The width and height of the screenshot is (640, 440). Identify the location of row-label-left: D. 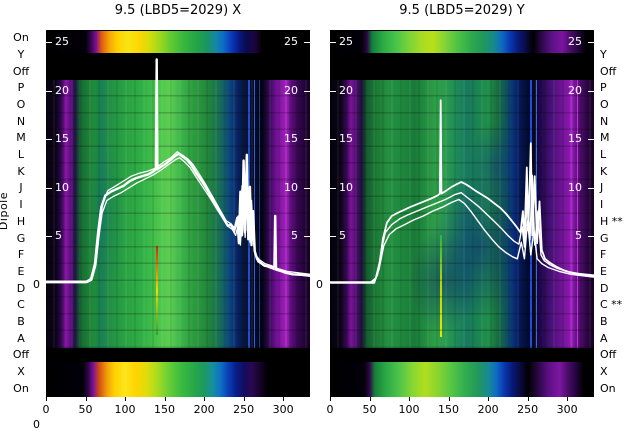
(21, 288).